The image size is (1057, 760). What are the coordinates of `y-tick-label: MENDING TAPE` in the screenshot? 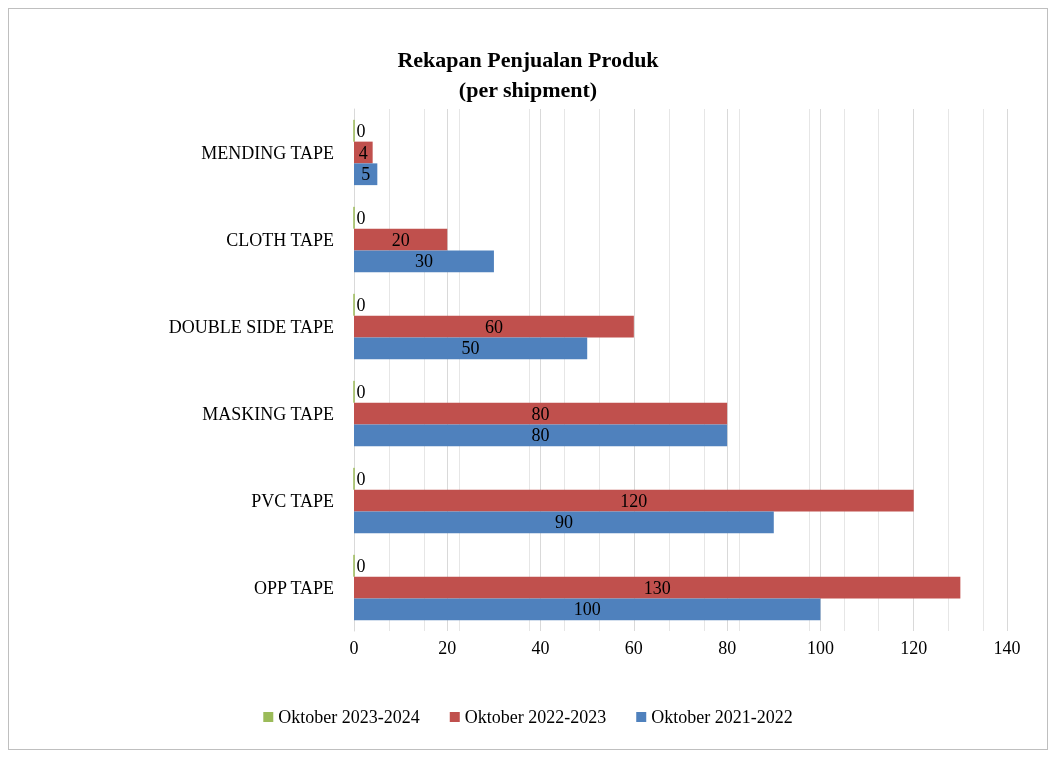 It's located at (267, 152).